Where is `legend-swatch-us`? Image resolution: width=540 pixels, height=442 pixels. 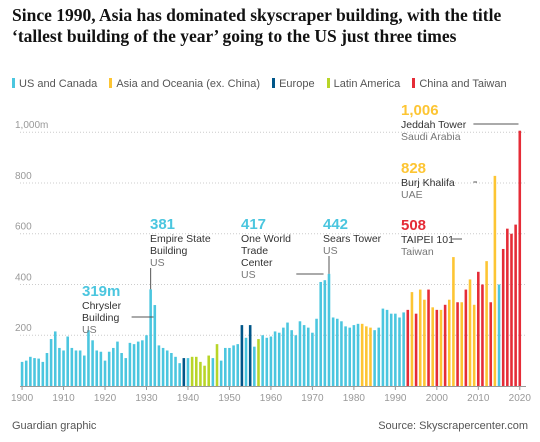 legend-swatch-us is located at coordinates (13, 83).